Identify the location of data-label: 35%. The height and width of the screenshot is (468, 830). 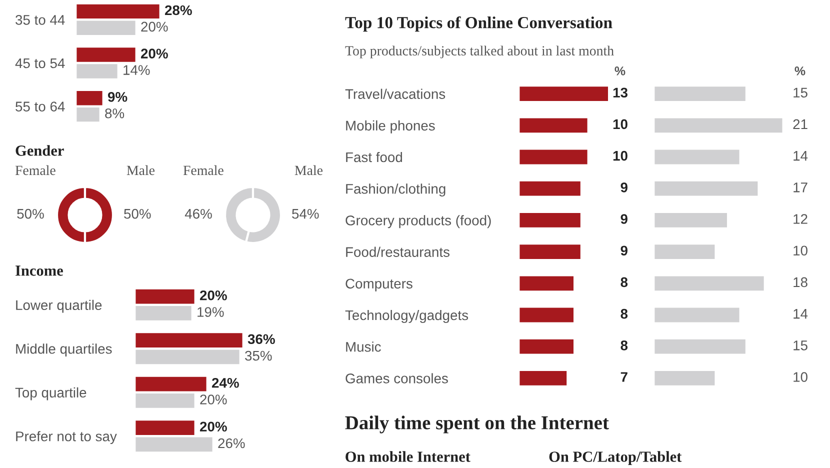
(258, 355).